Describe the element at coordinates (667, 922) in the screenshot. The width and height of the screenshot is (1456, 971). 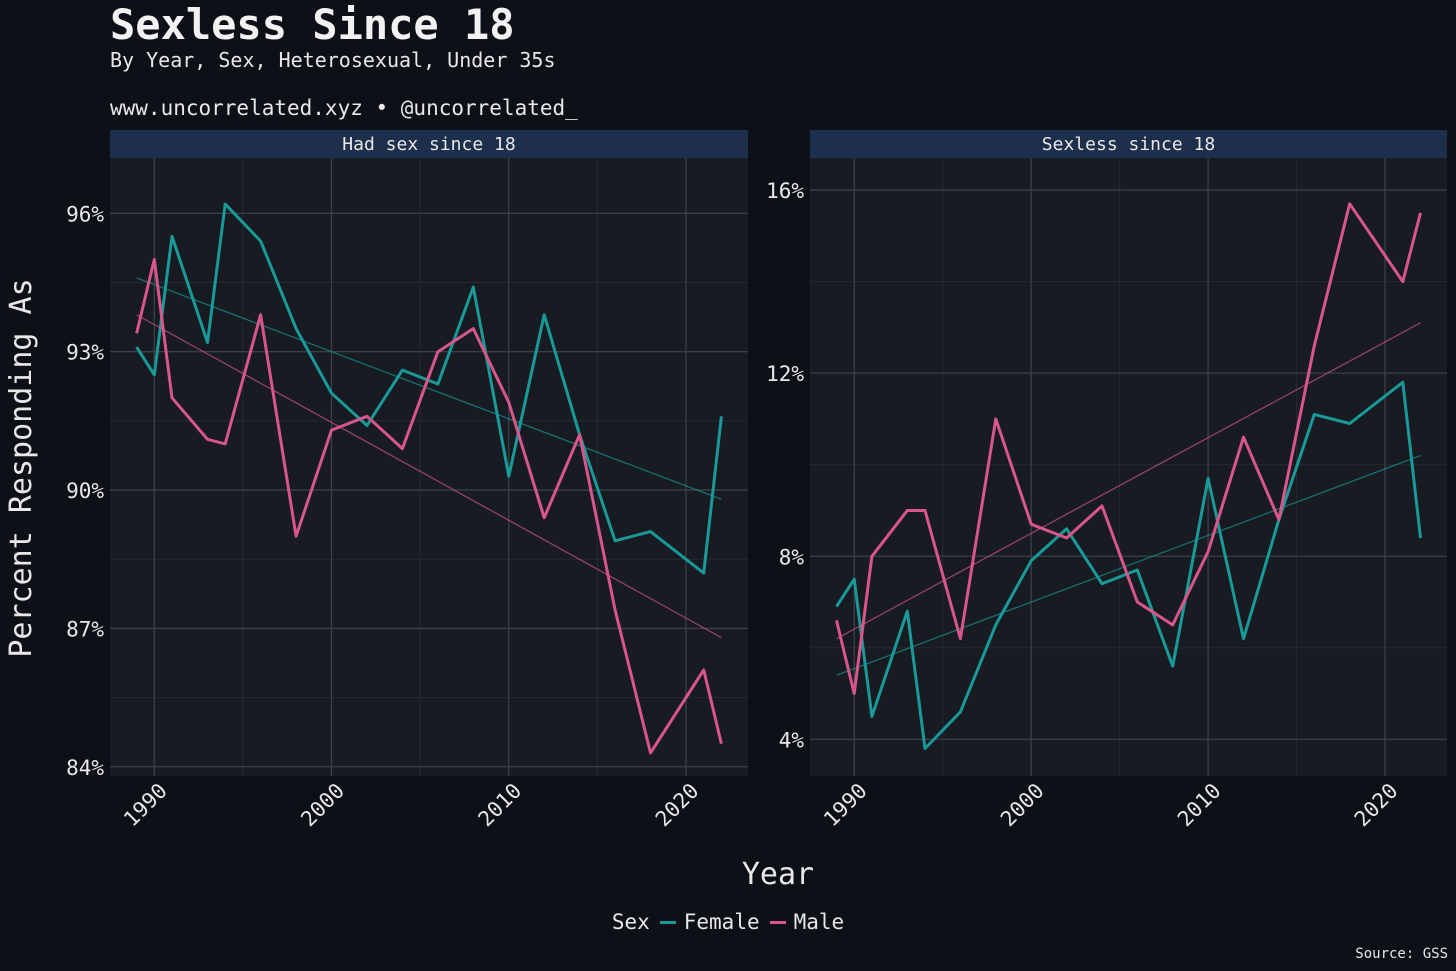
I see `legend-key-female` at that location.